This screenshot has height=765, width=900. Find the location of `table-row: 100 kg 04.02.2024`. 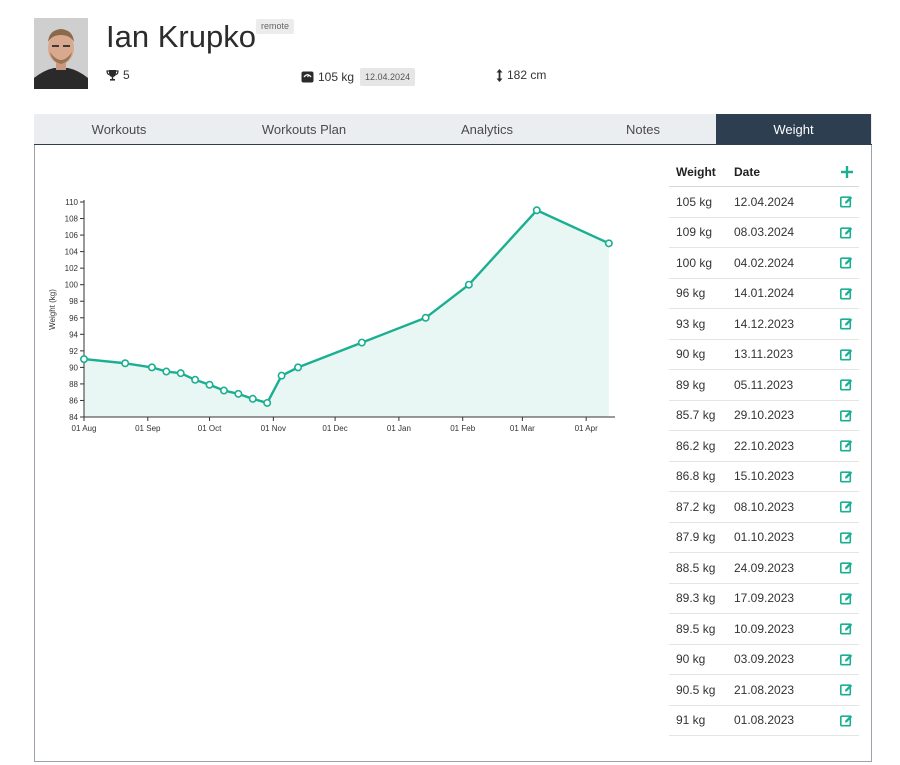

table-row: 100 kg 04.02.2024 is located at coordinates (764, 263).